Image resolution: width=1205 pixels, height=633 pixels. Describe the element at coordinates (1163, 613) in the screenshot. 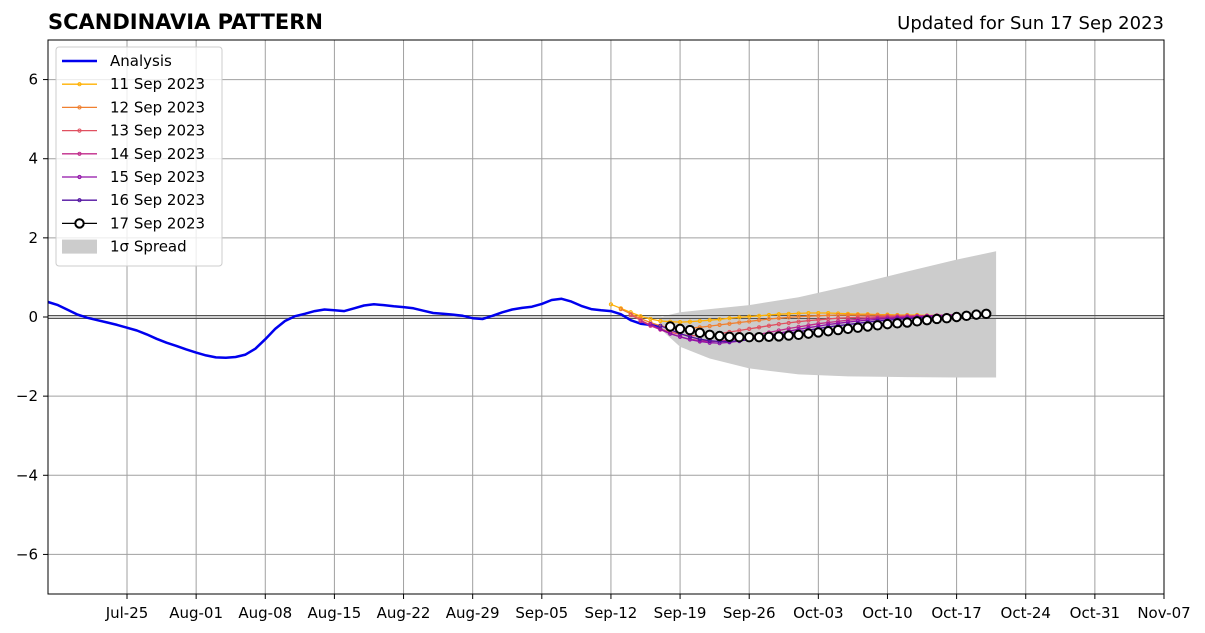

I see `x-tick-label: Nov-07` at that location.